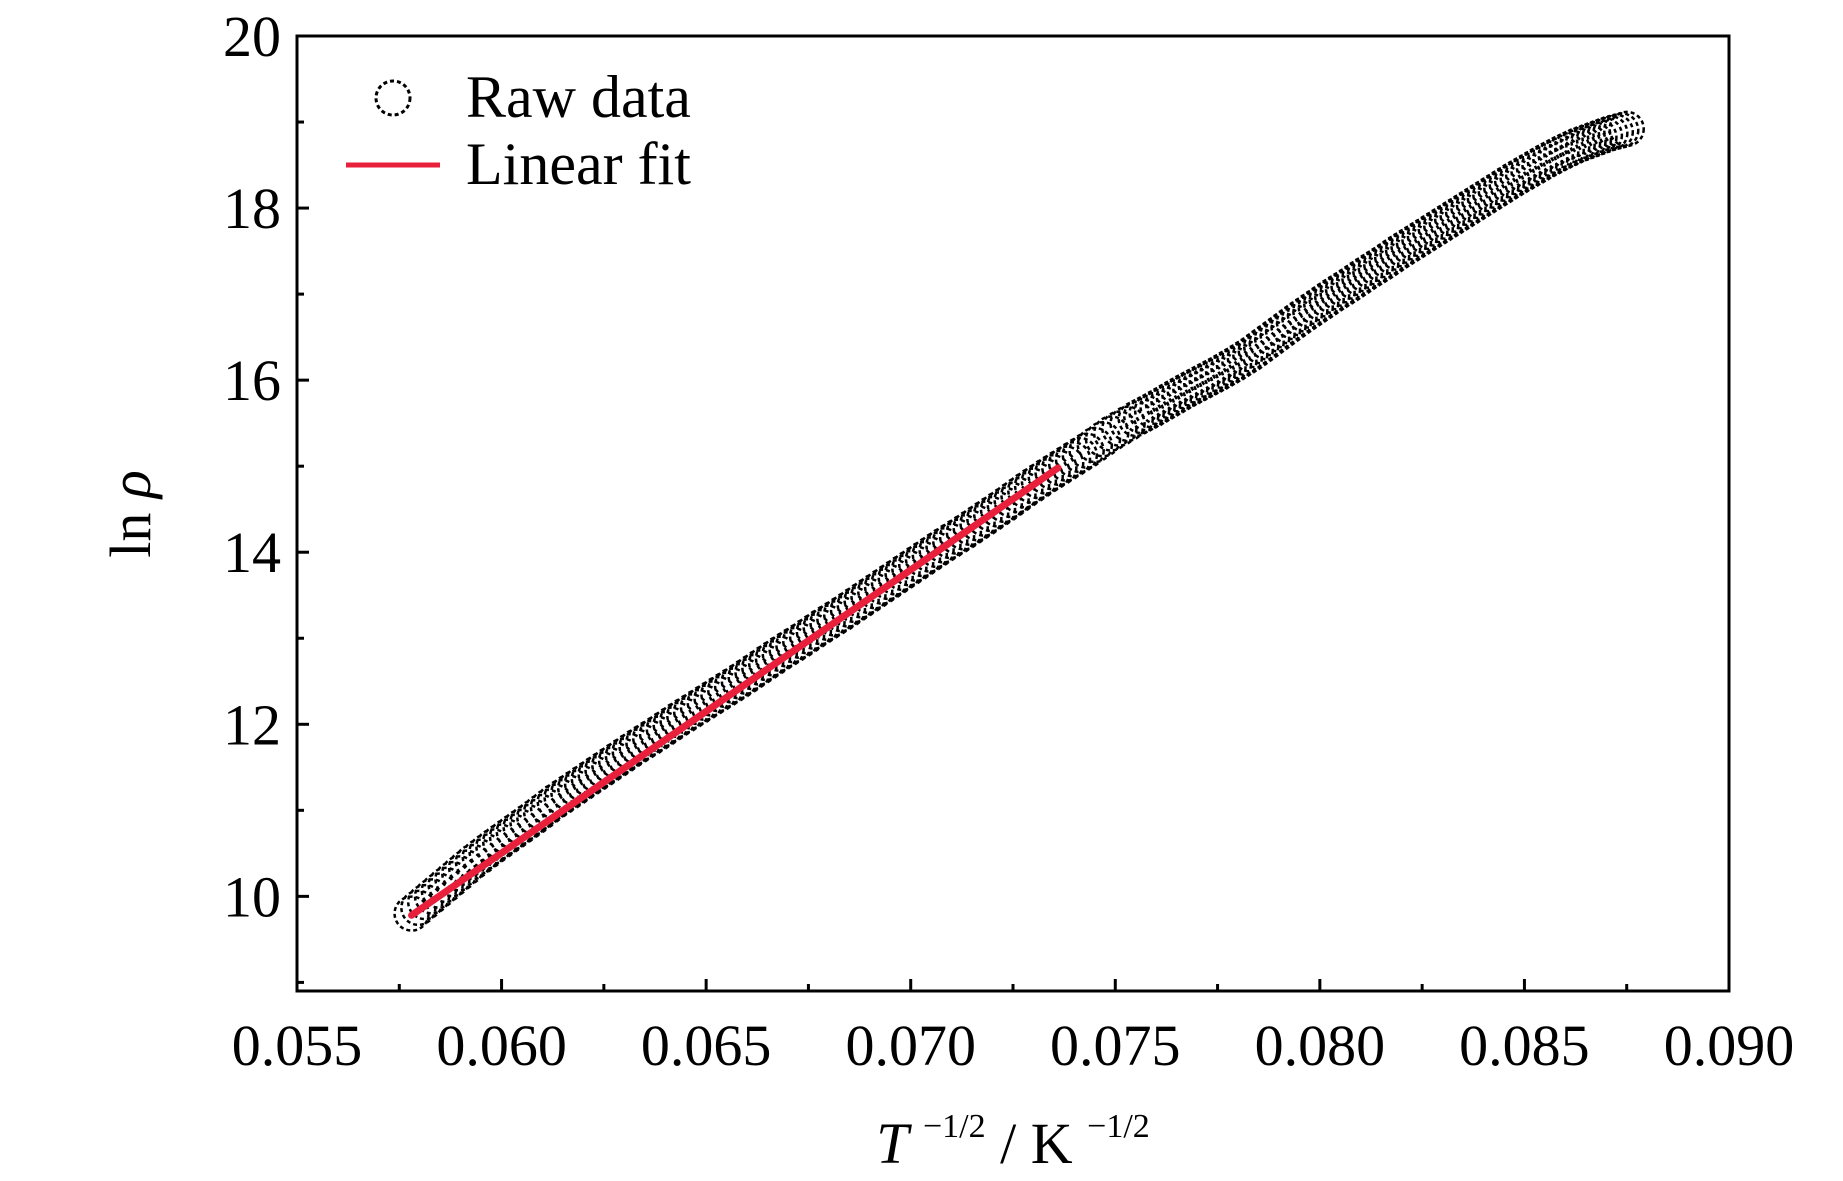 This screenshot has width=1843, height=1181. Describe the element at coordinates (252, 724) in the screenshot. I see `y-tick-label: 12` at that location.